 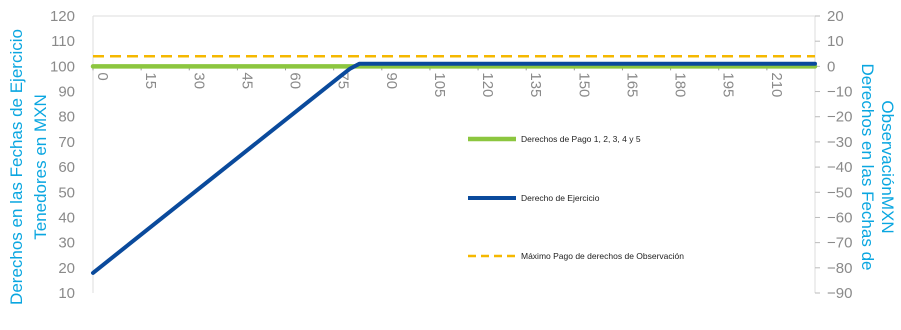 What do you see at coordinates (62, 16) in the screenshot?
I see `left-tick-label: 120` at bounding box center [62, 16].